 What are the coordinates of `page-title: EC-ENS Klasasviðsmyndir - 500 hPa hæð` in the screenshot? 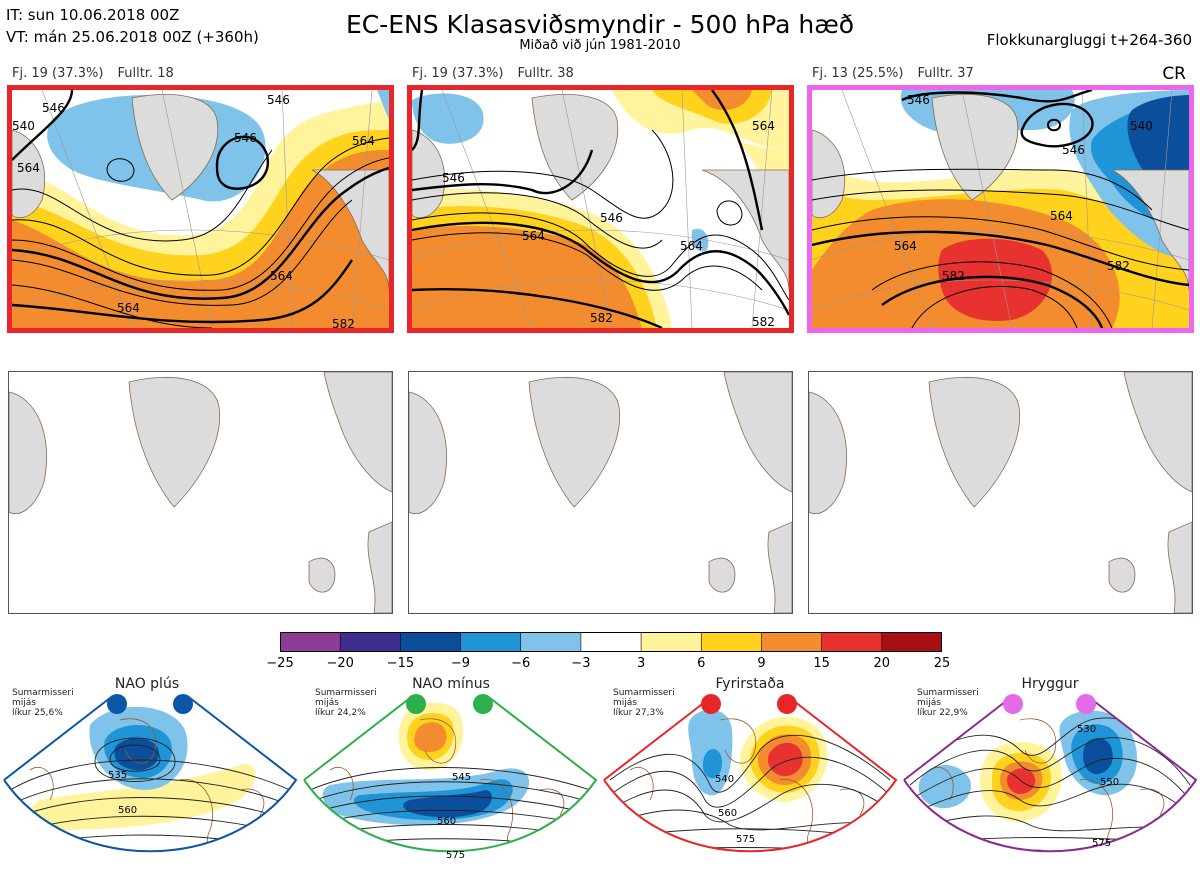 It's located at (600, 24).